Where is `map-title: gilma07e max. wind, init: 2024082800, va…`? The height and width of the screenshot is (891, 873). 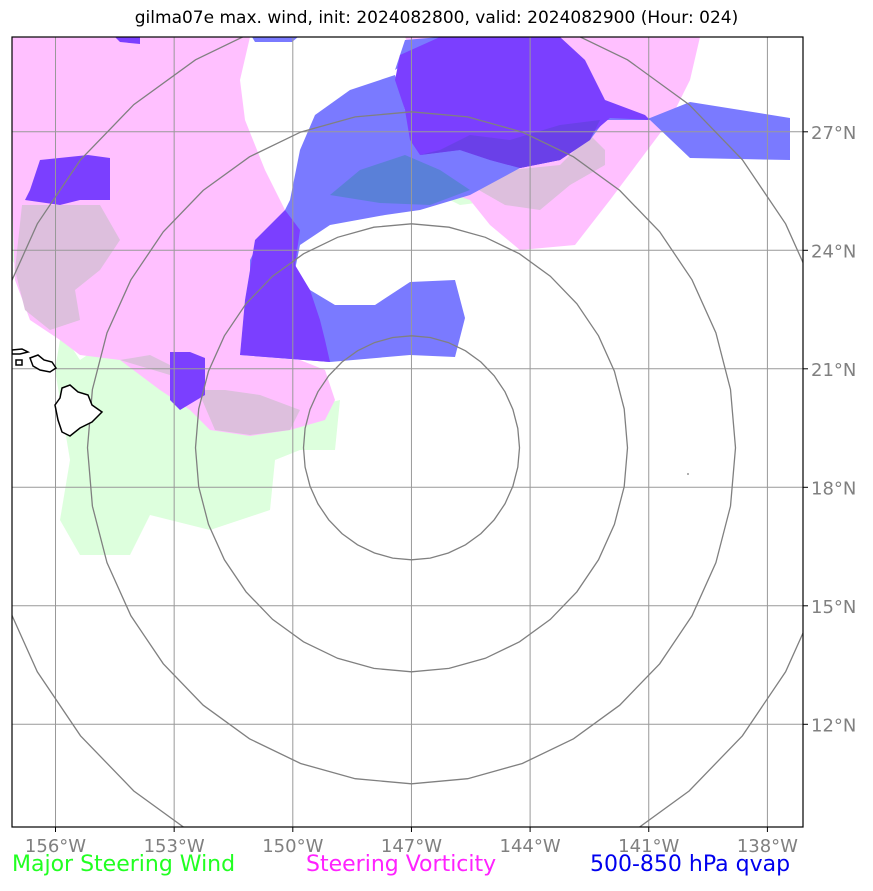 map-title: gilma07e max. wind, init: 2024082800, va… is located at coordinates (436, 18).